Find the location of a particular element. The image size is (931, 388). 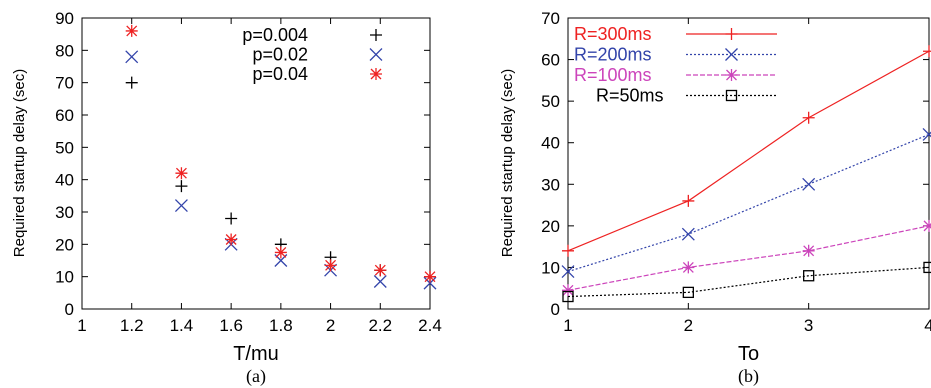

y-tick-label: 90 is located at coordinates (64, 18).